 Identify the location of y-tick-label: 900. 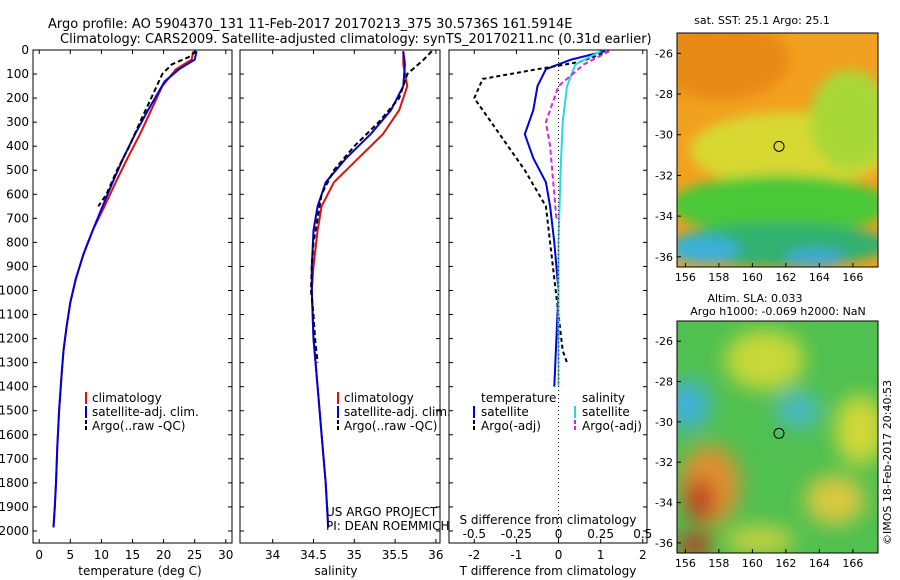
(17, 266).